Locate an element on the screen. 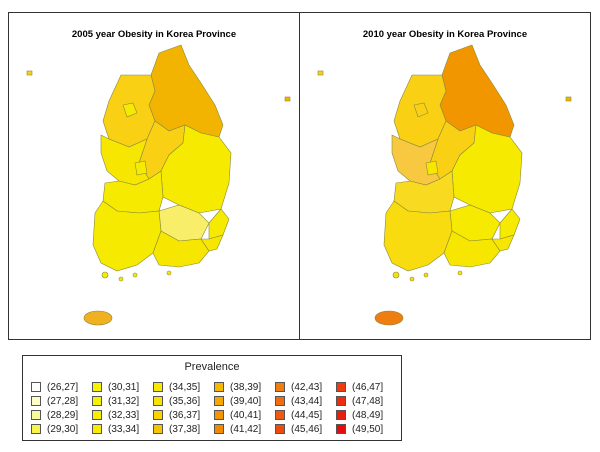  legend-label: (31,32] is located at coordinates (124, 401).